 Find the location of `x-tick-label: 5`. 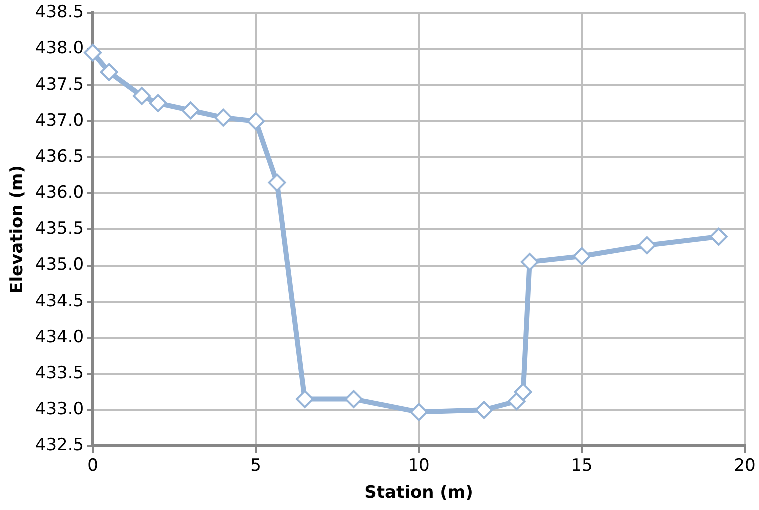

x-tick-label: 5 is located at coordinates (256, 466).